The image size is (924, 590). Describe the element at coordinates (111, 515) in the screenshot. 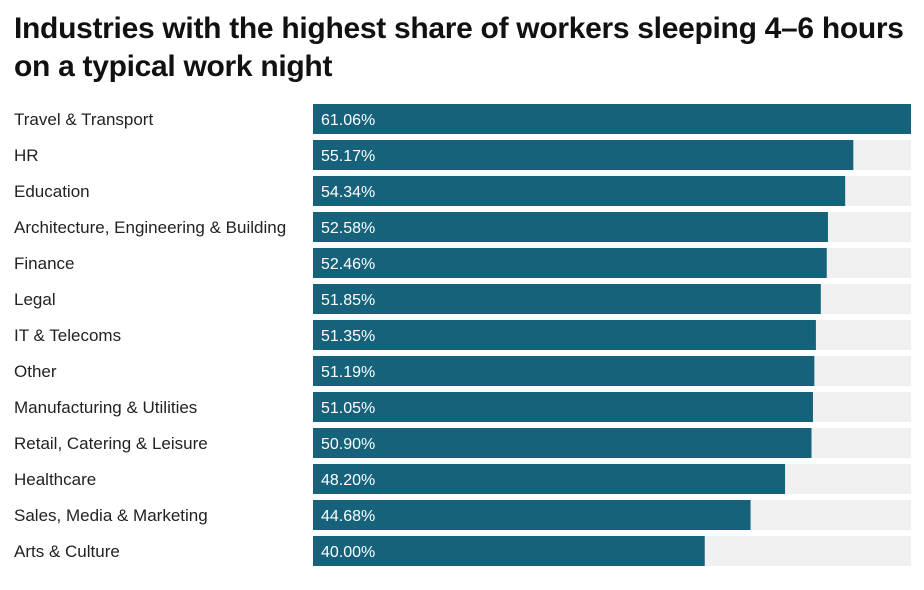

I see `category-label: Sales, Media & Marketing` at that location.